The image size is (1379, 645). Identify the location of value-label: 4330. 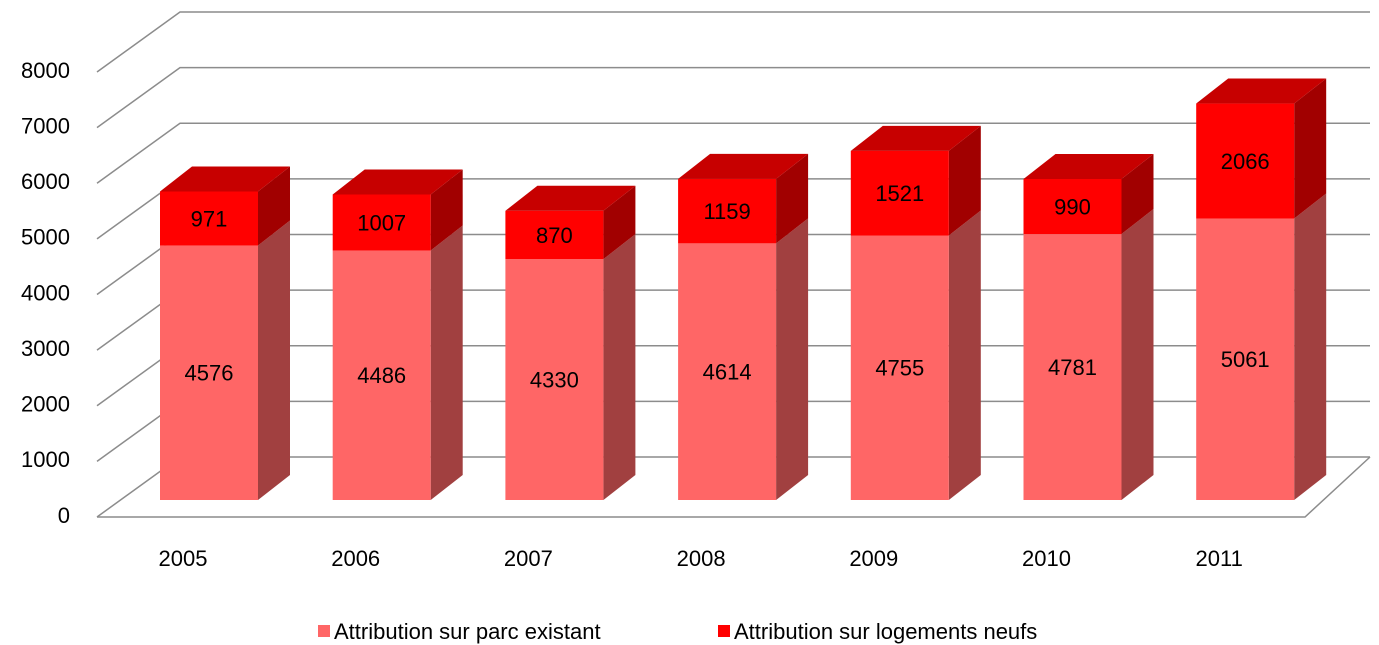
(554, 379).